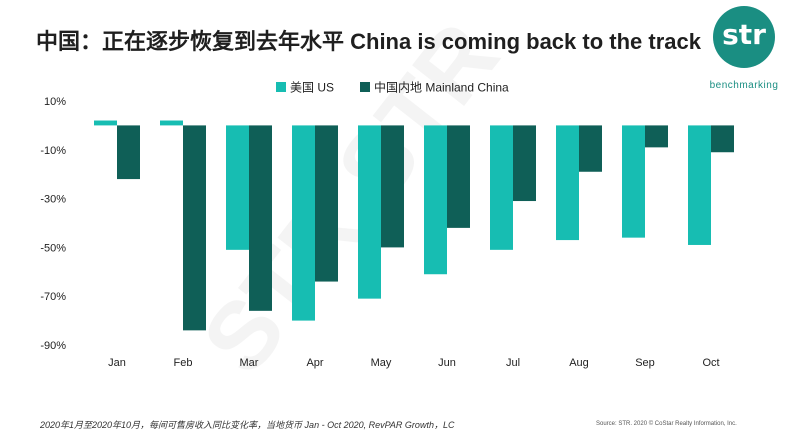  I want to click on x-tick-label: Apr, so click(314, 363).